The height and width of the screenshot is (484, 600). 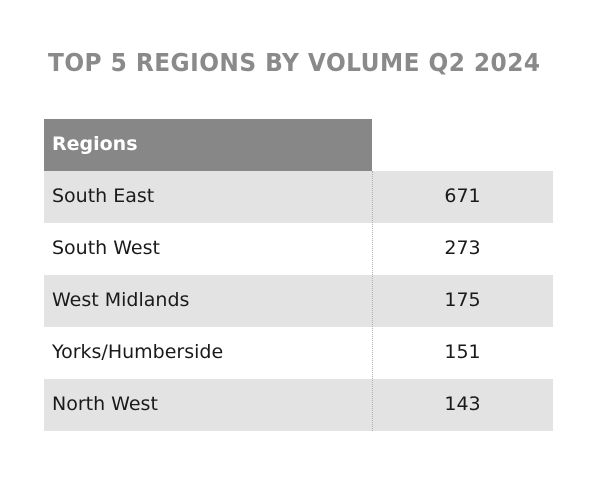 I want to click on table-row: South West 273, so click(x=298, y=249).